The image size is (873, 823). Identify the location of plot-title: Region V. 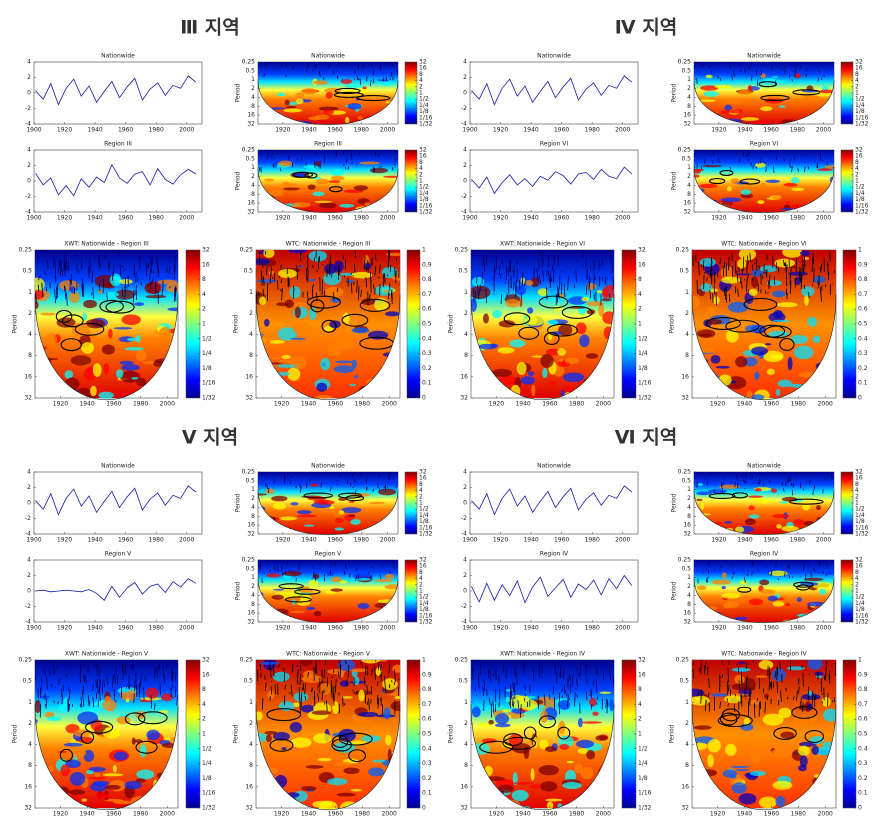
(118, 554).